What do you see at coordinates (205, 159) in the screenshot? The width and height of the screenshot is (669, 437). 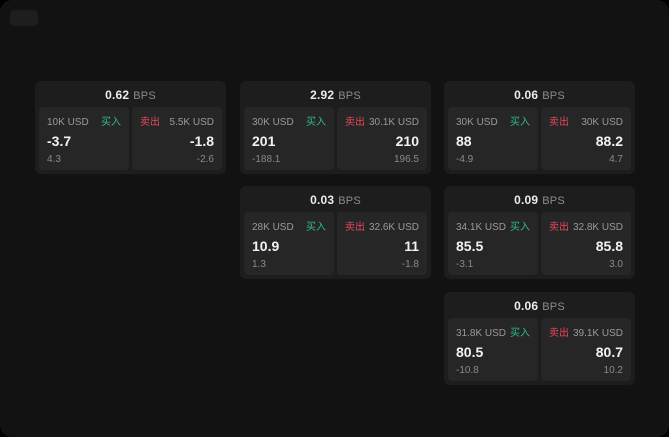 I see `sell-delta: -2.6` at bounding box center [205, 159].